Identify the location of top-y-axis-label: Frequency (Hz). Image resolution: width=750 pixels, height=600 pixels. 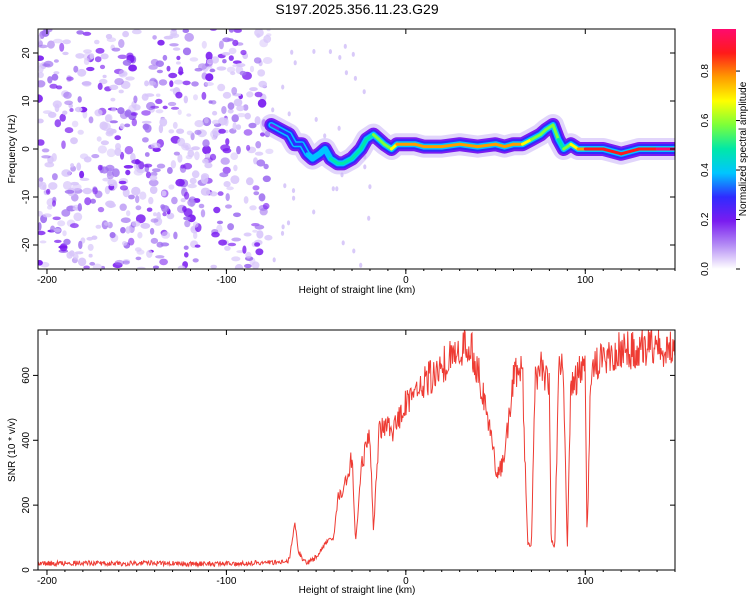
(12, 149).